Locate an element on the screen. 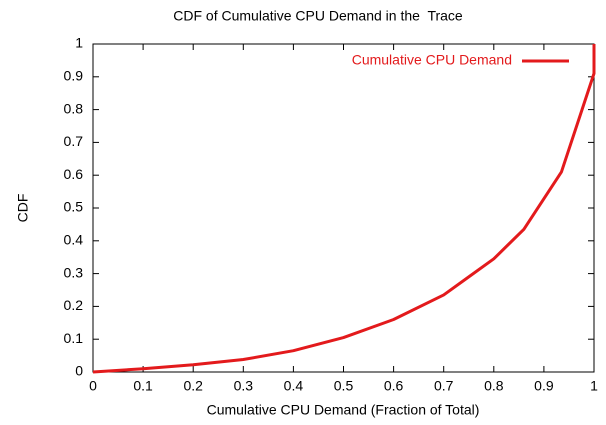  x-tick-label: 0.2 is located at coordinates (193, 386).